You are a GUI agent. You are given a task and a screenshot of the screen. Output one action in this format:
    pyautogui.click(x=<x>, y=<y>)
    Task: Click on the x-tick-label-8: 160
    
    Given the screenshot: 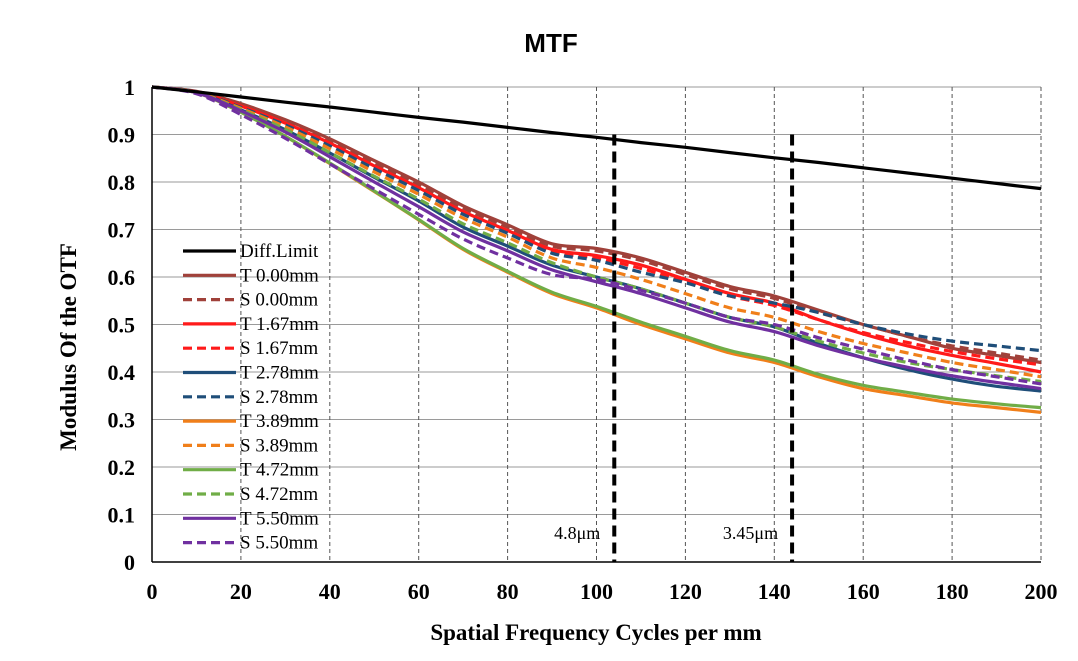 What is the action you would take?
    pyautogui.click(x=863, y=591)
    